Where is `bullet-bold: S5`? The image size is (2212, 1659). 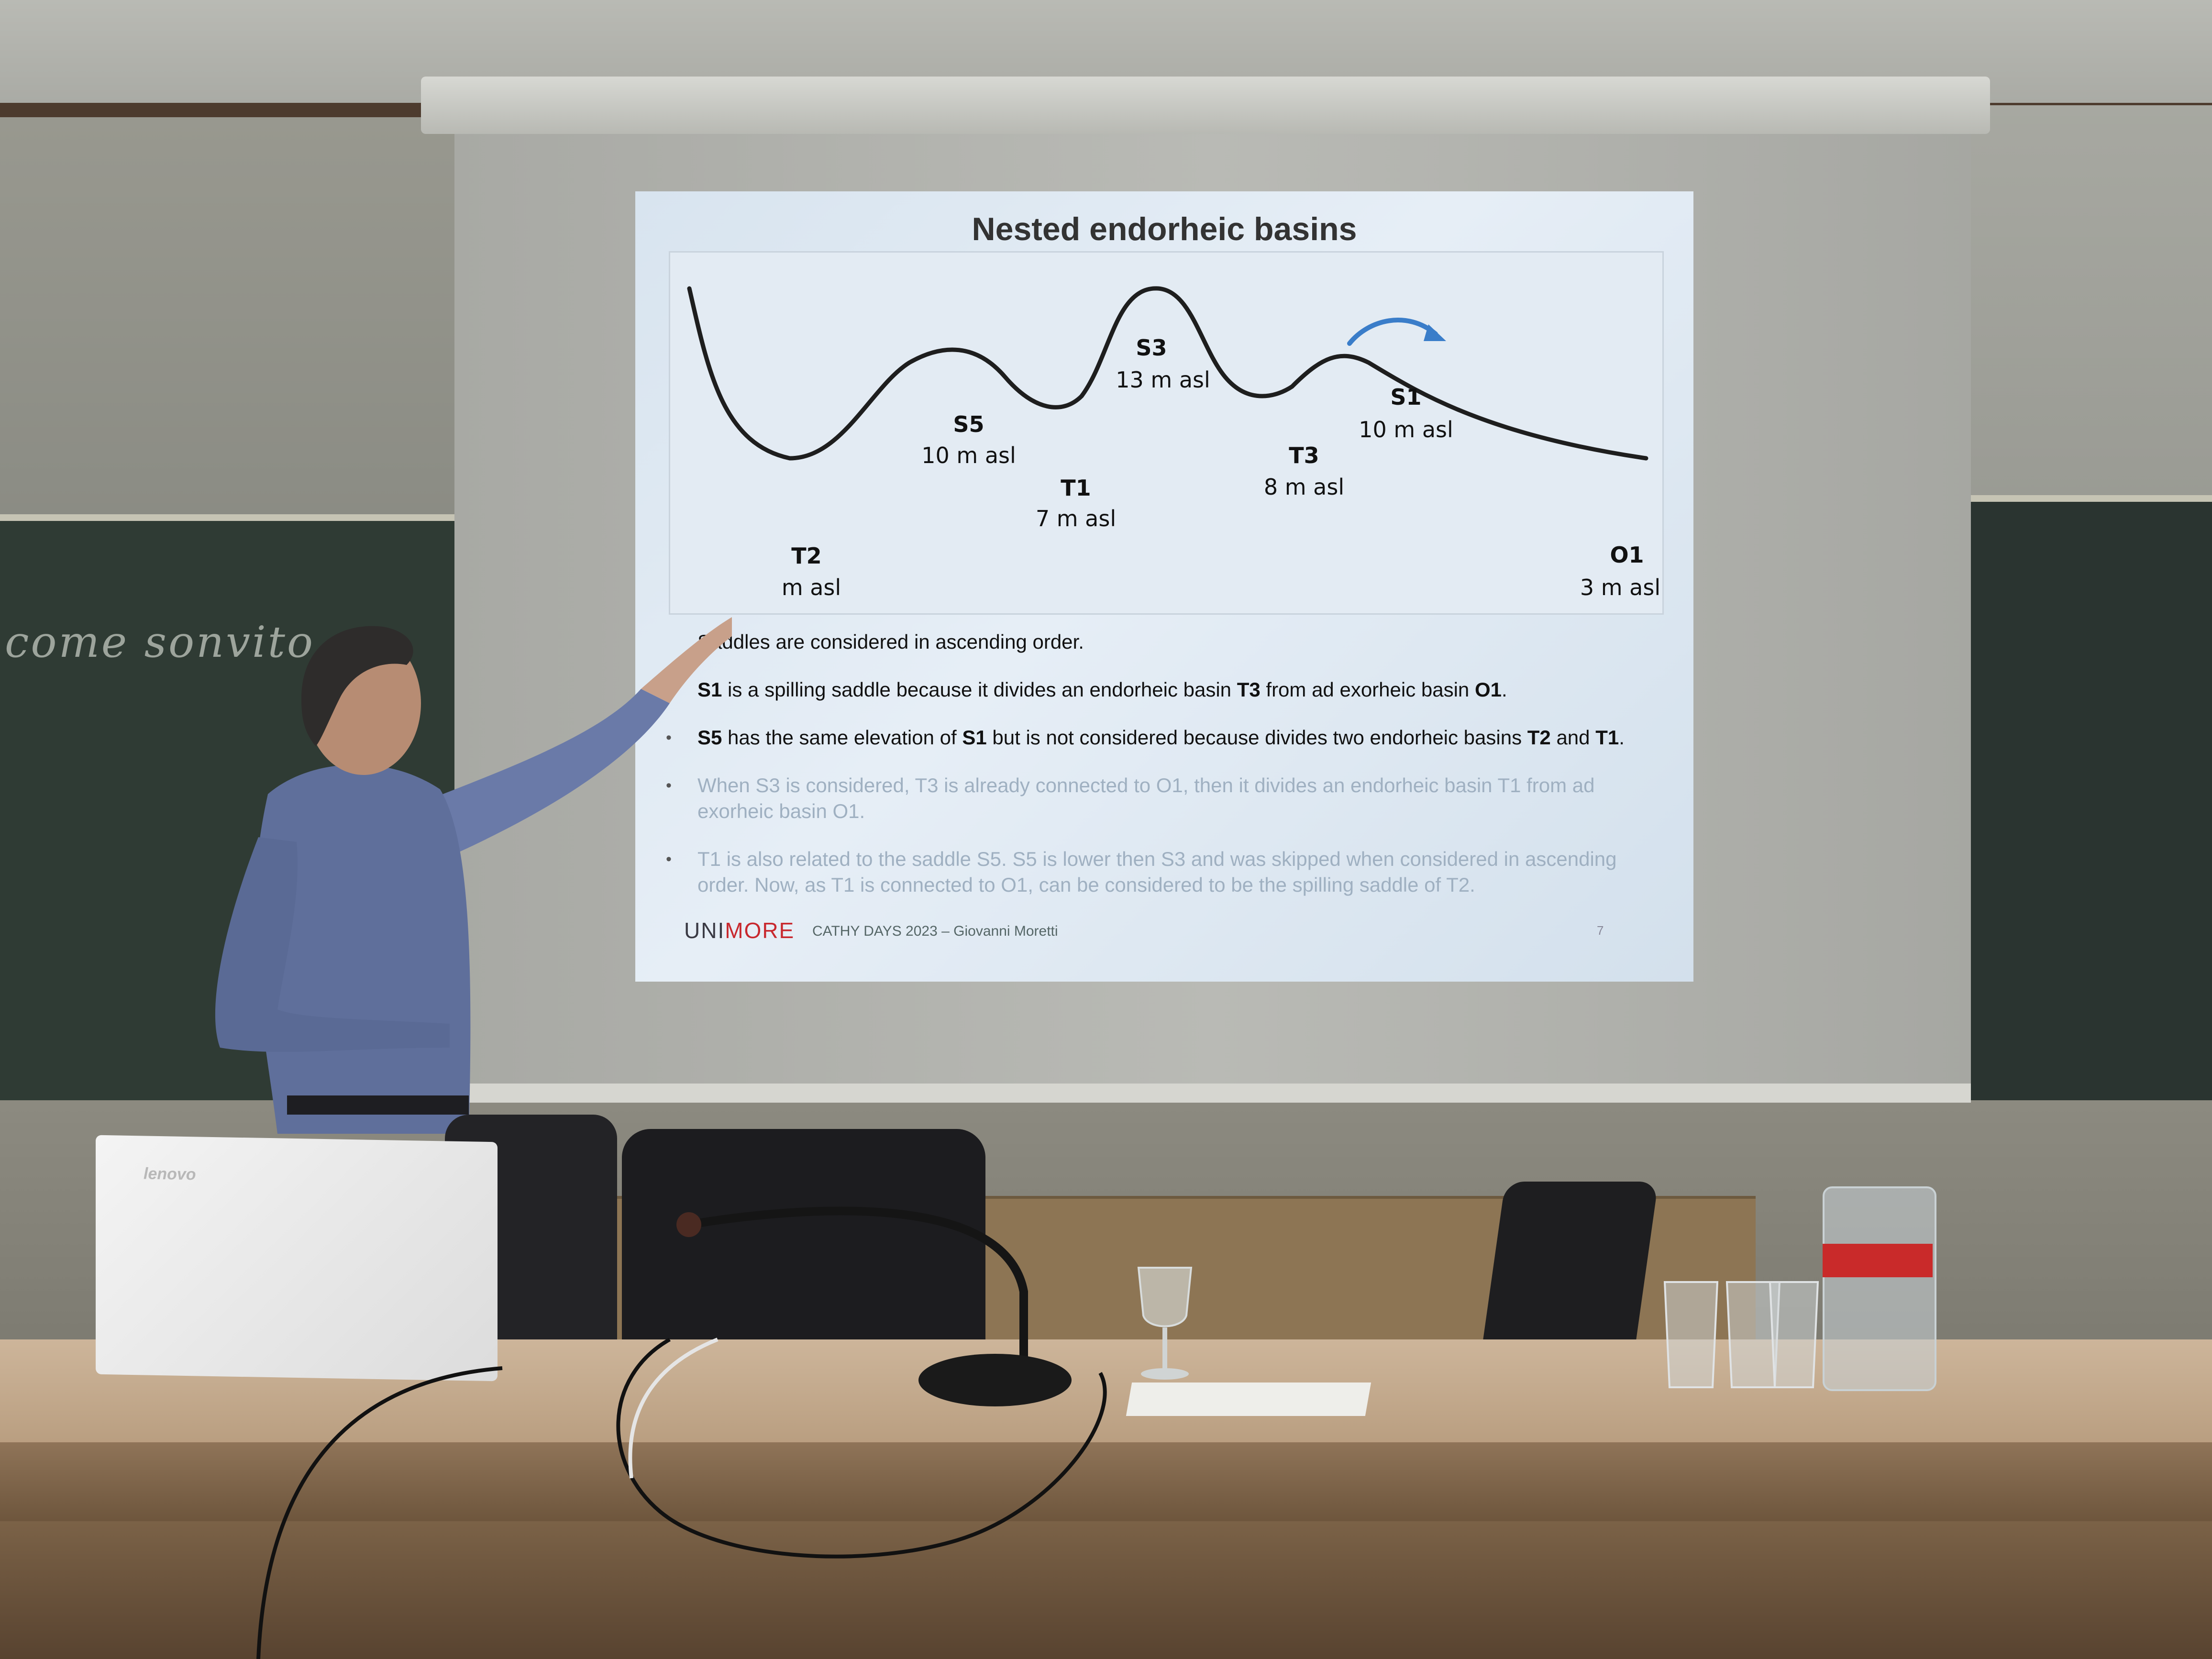
bullet-bold: S5 is located at coordinates (709, 737).